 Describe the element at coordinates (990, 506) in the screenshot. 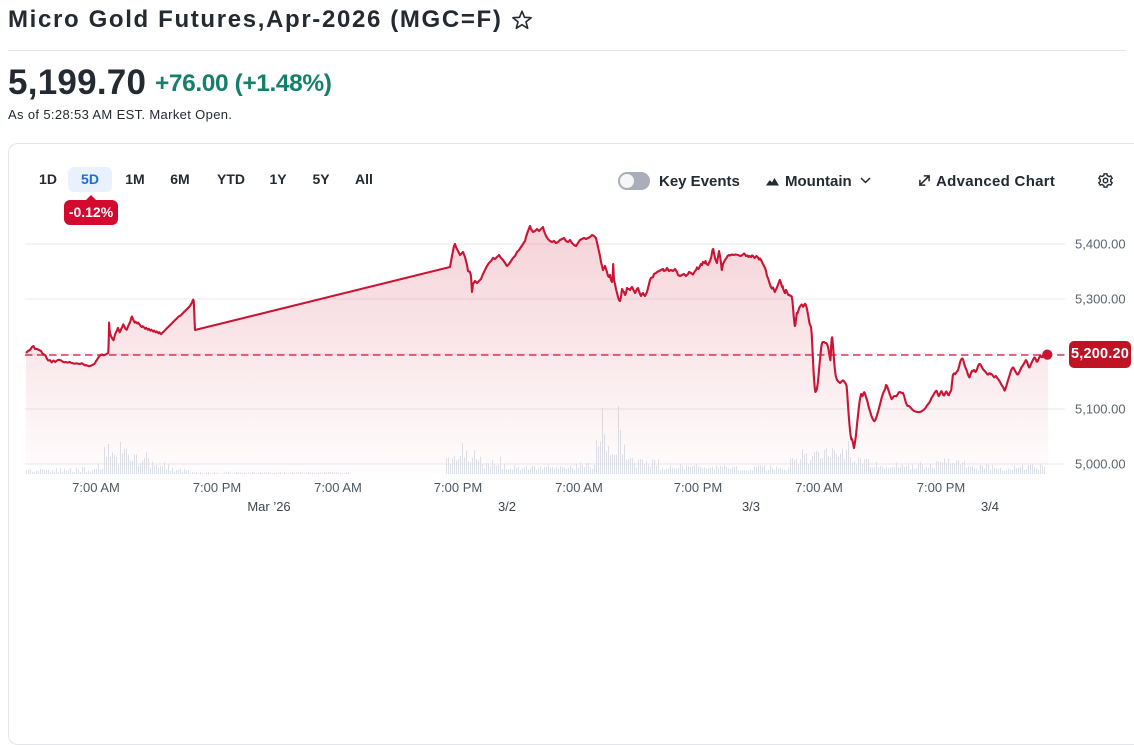

I see `svg-text: 3/4` at that location.